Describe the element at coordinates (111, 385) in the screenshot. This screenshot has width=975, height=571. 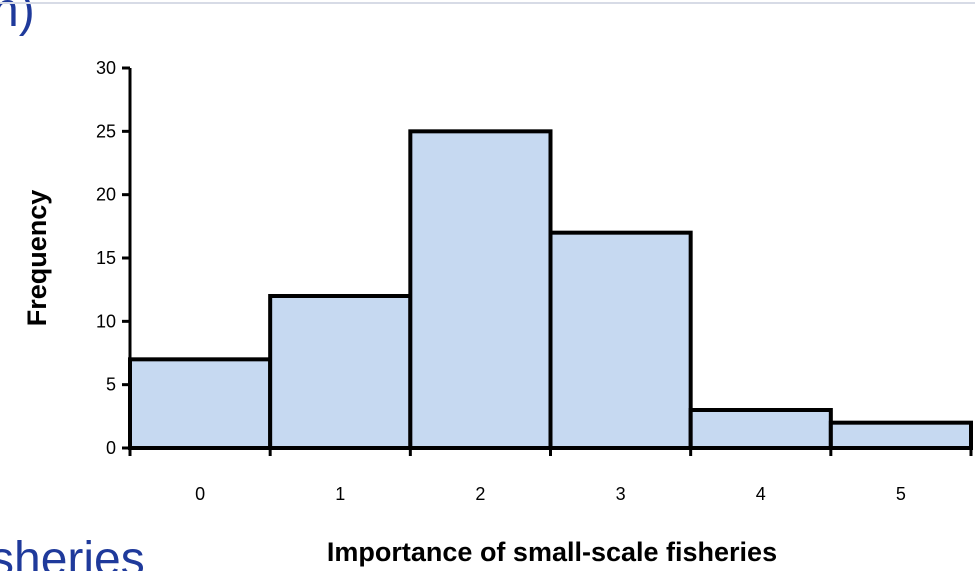
I see `y-tick-label: 5` at that location.